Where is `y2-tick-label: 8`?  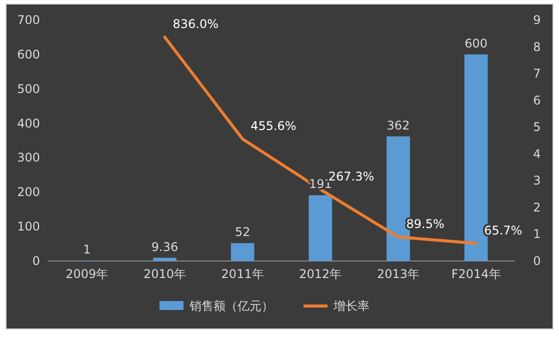
y2-tick-label: 8 is located at coordinates (537, 47).